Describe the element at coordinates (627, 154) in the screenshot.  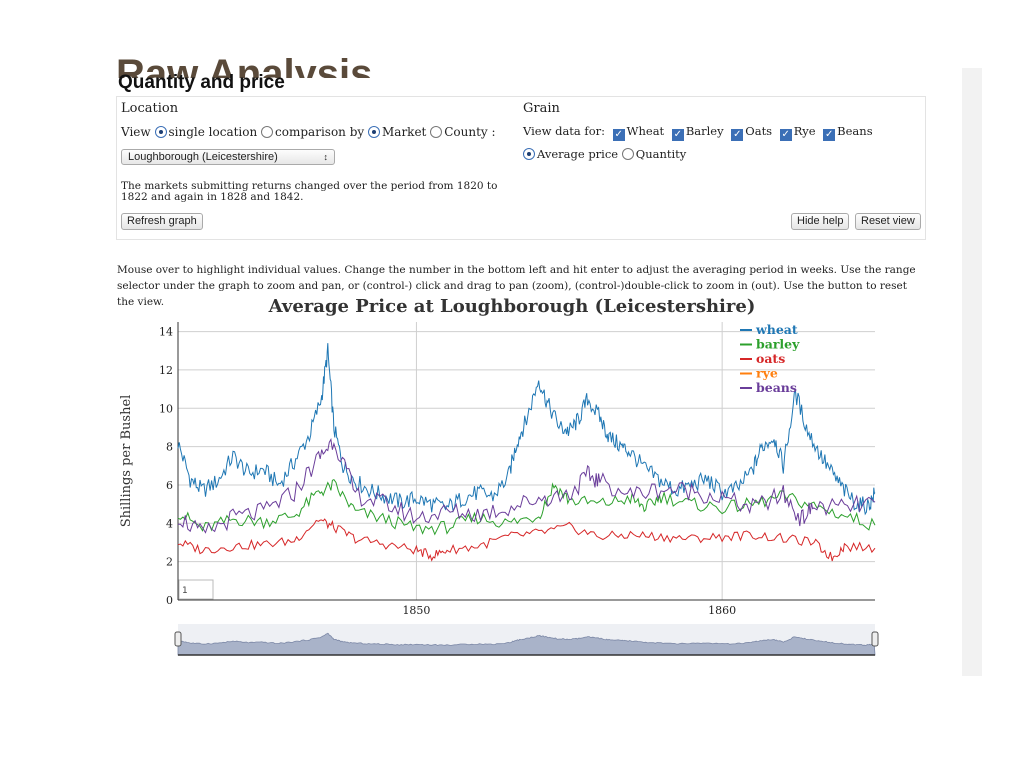
I see `quantity-radio` at that location.